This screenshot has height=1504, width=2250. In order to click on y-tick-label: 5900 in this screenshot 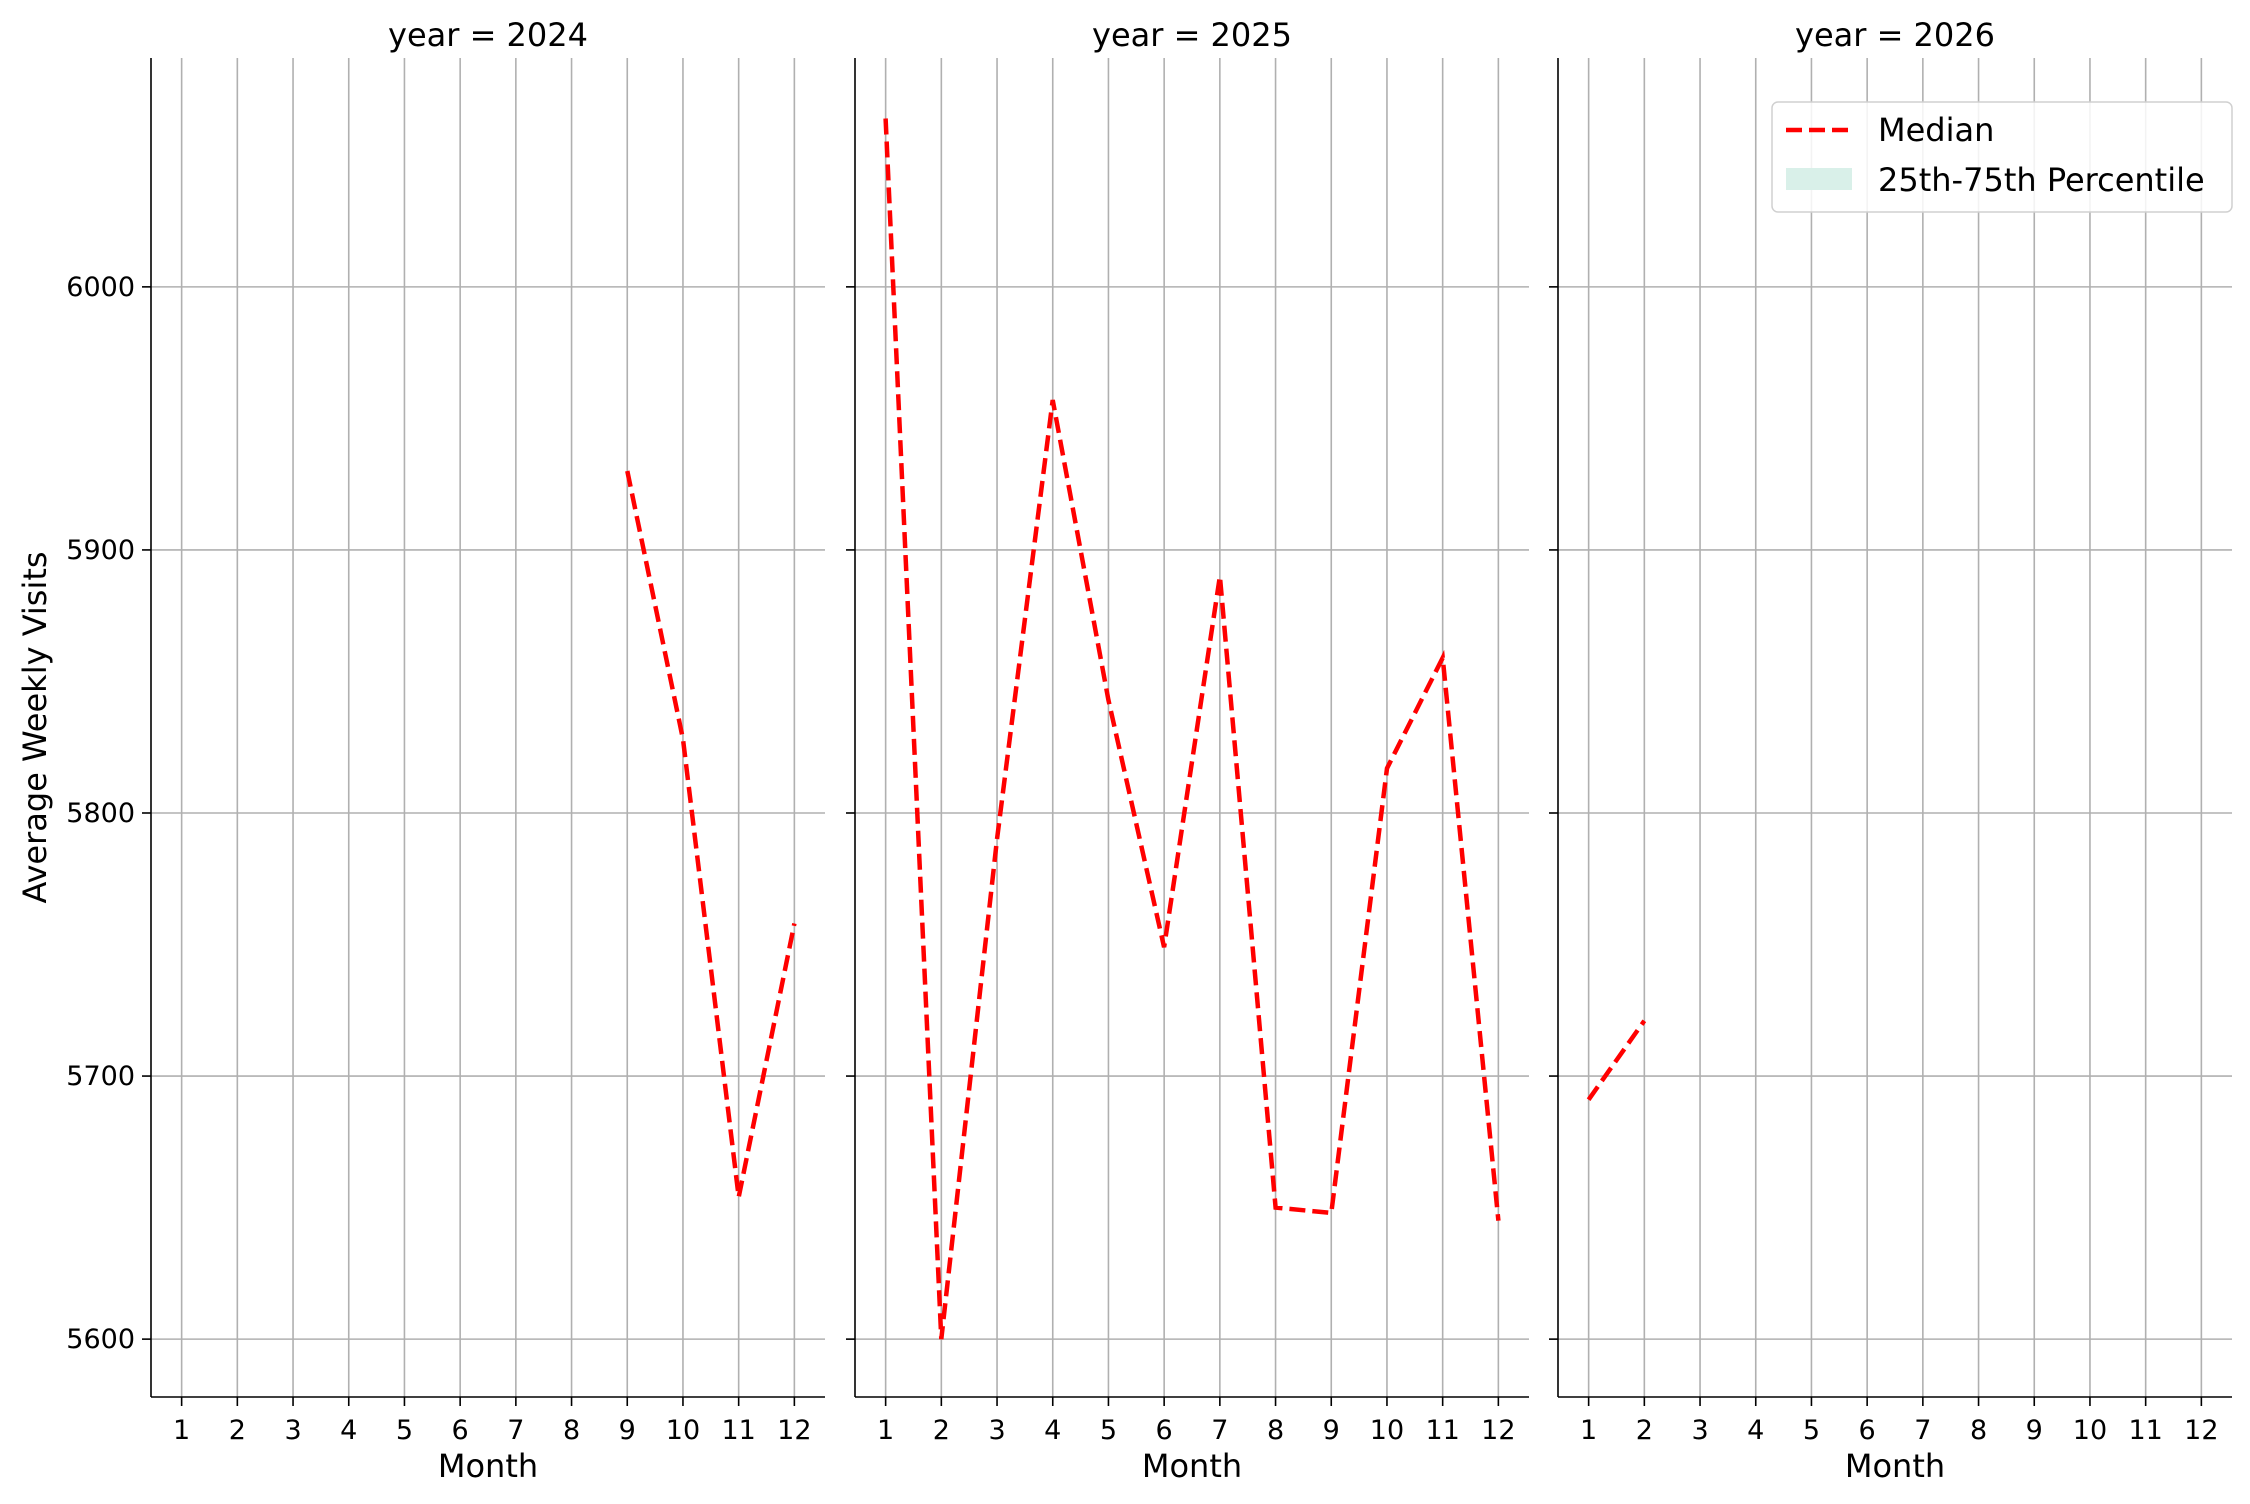, I will do `click(100, 550)`.